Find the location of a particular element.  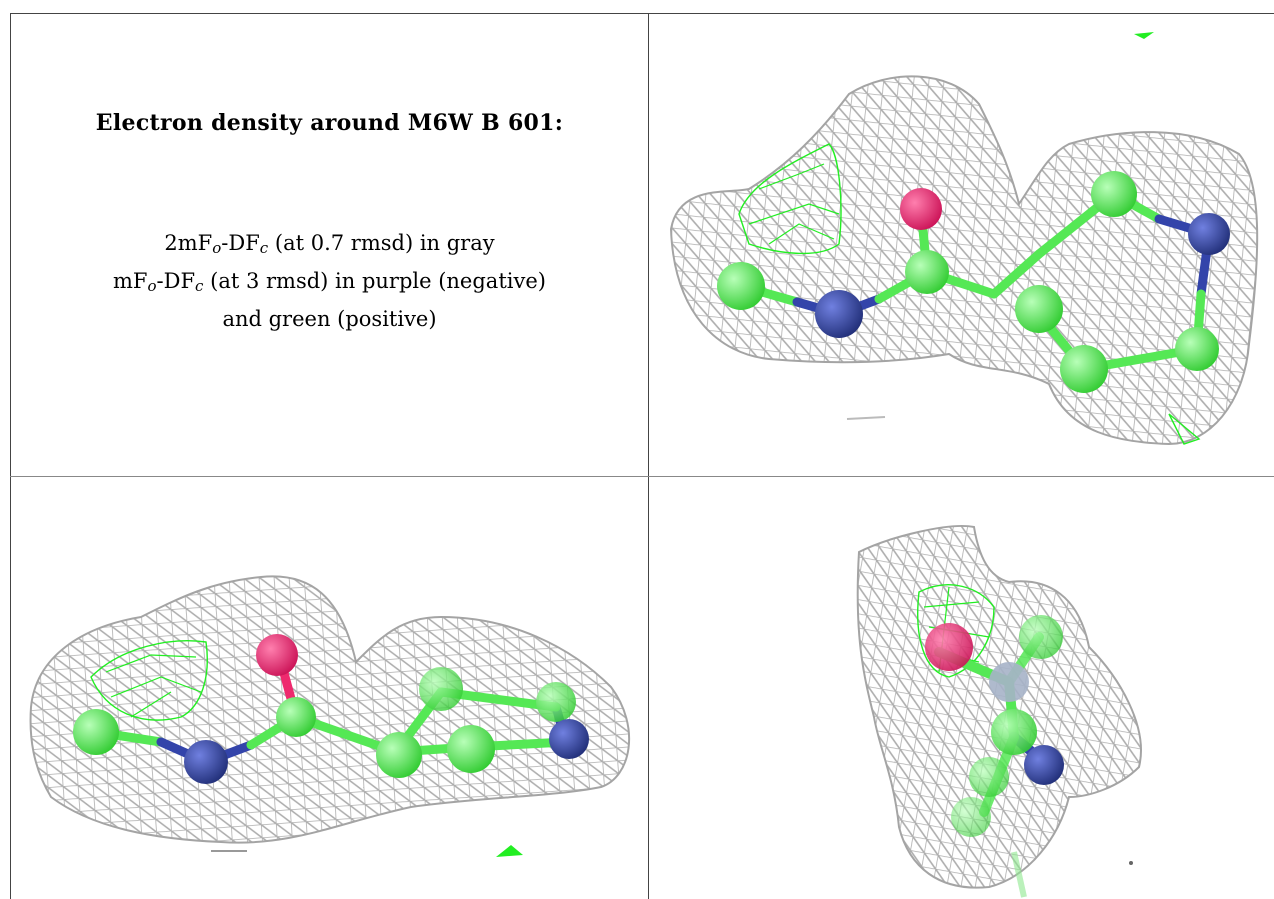

legend-line-fo-fc: mFo-DFc (at 3 rmsd) in purple (negative) is located at coordinates (329, 282).